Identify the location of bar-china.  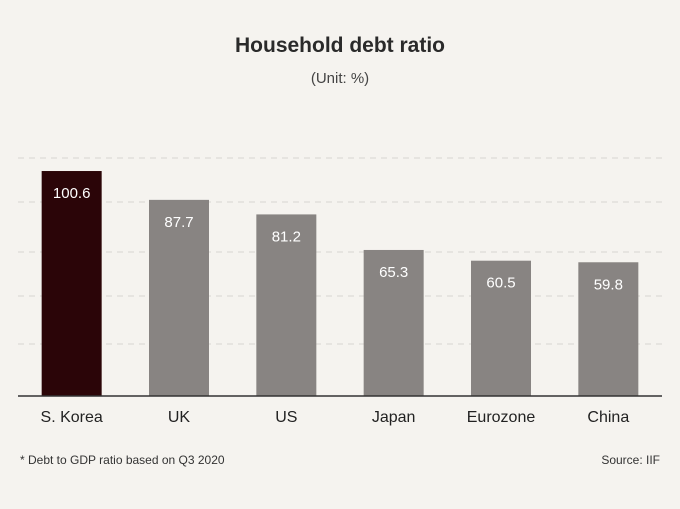
(608, 329).